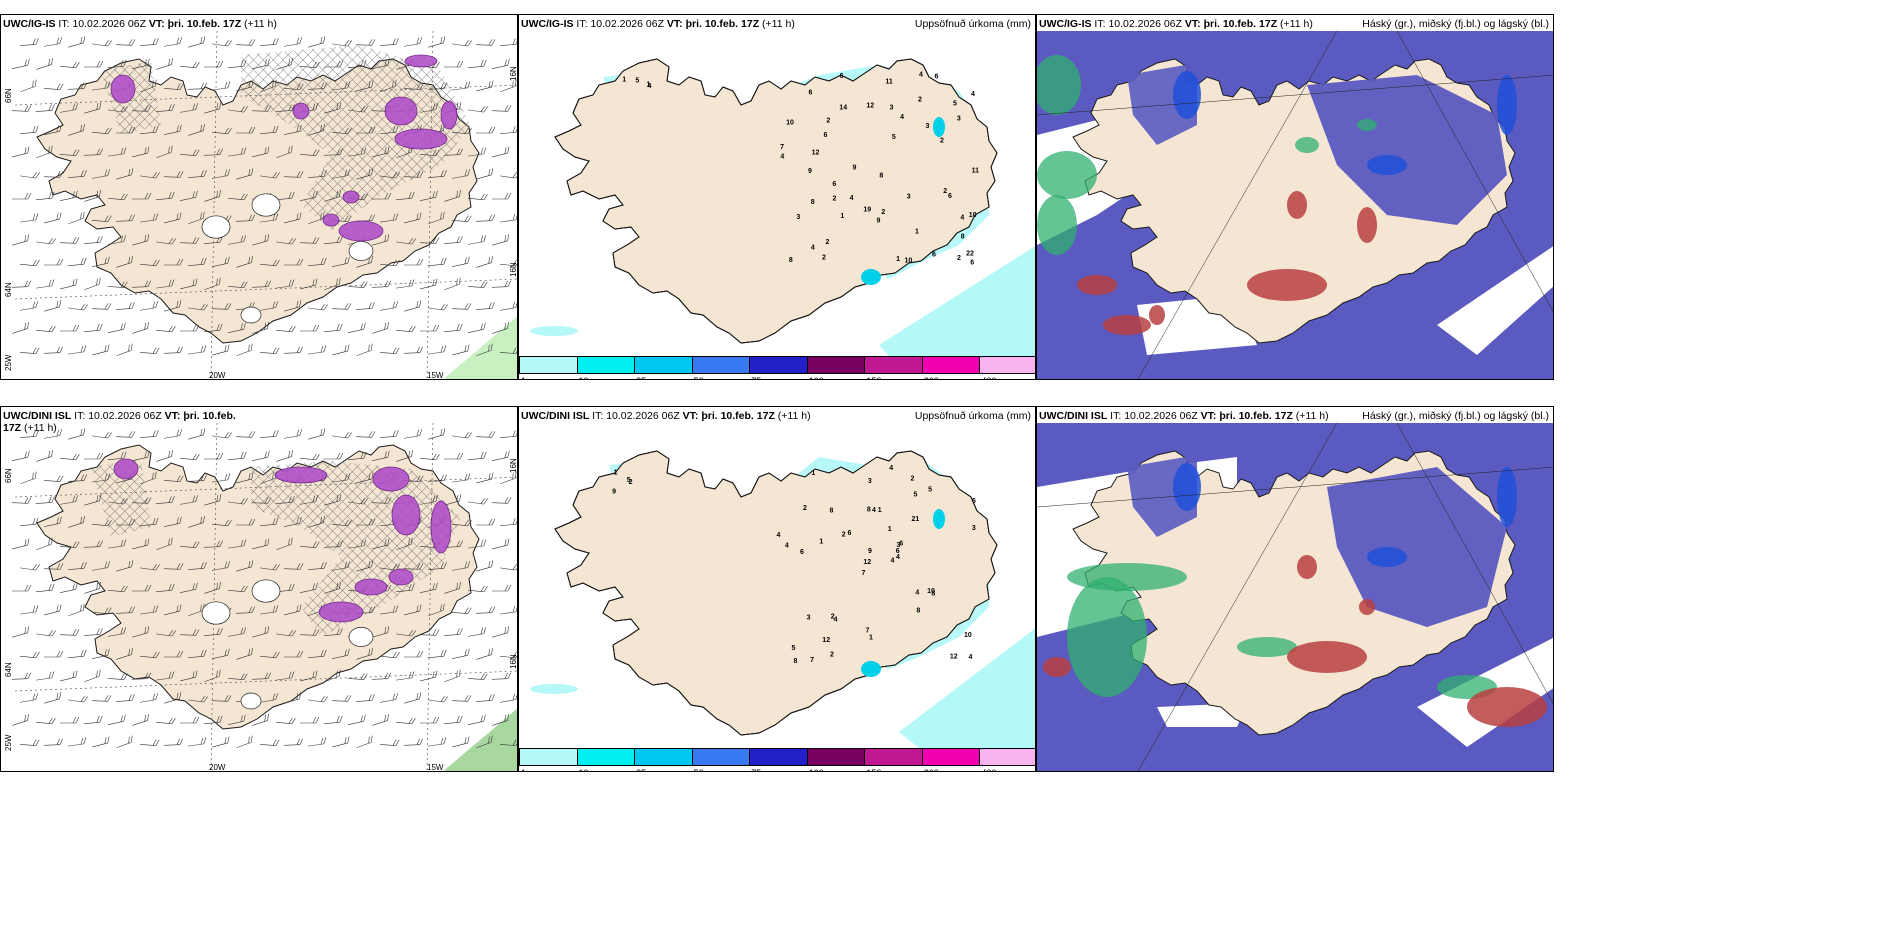 Image resolution: width=1900 pixels, height=950 pixels. What do you see at coordinates (1295, 204) in the screenshot?
I see `cloud-cover-map` at bounding box center [1295, 204].